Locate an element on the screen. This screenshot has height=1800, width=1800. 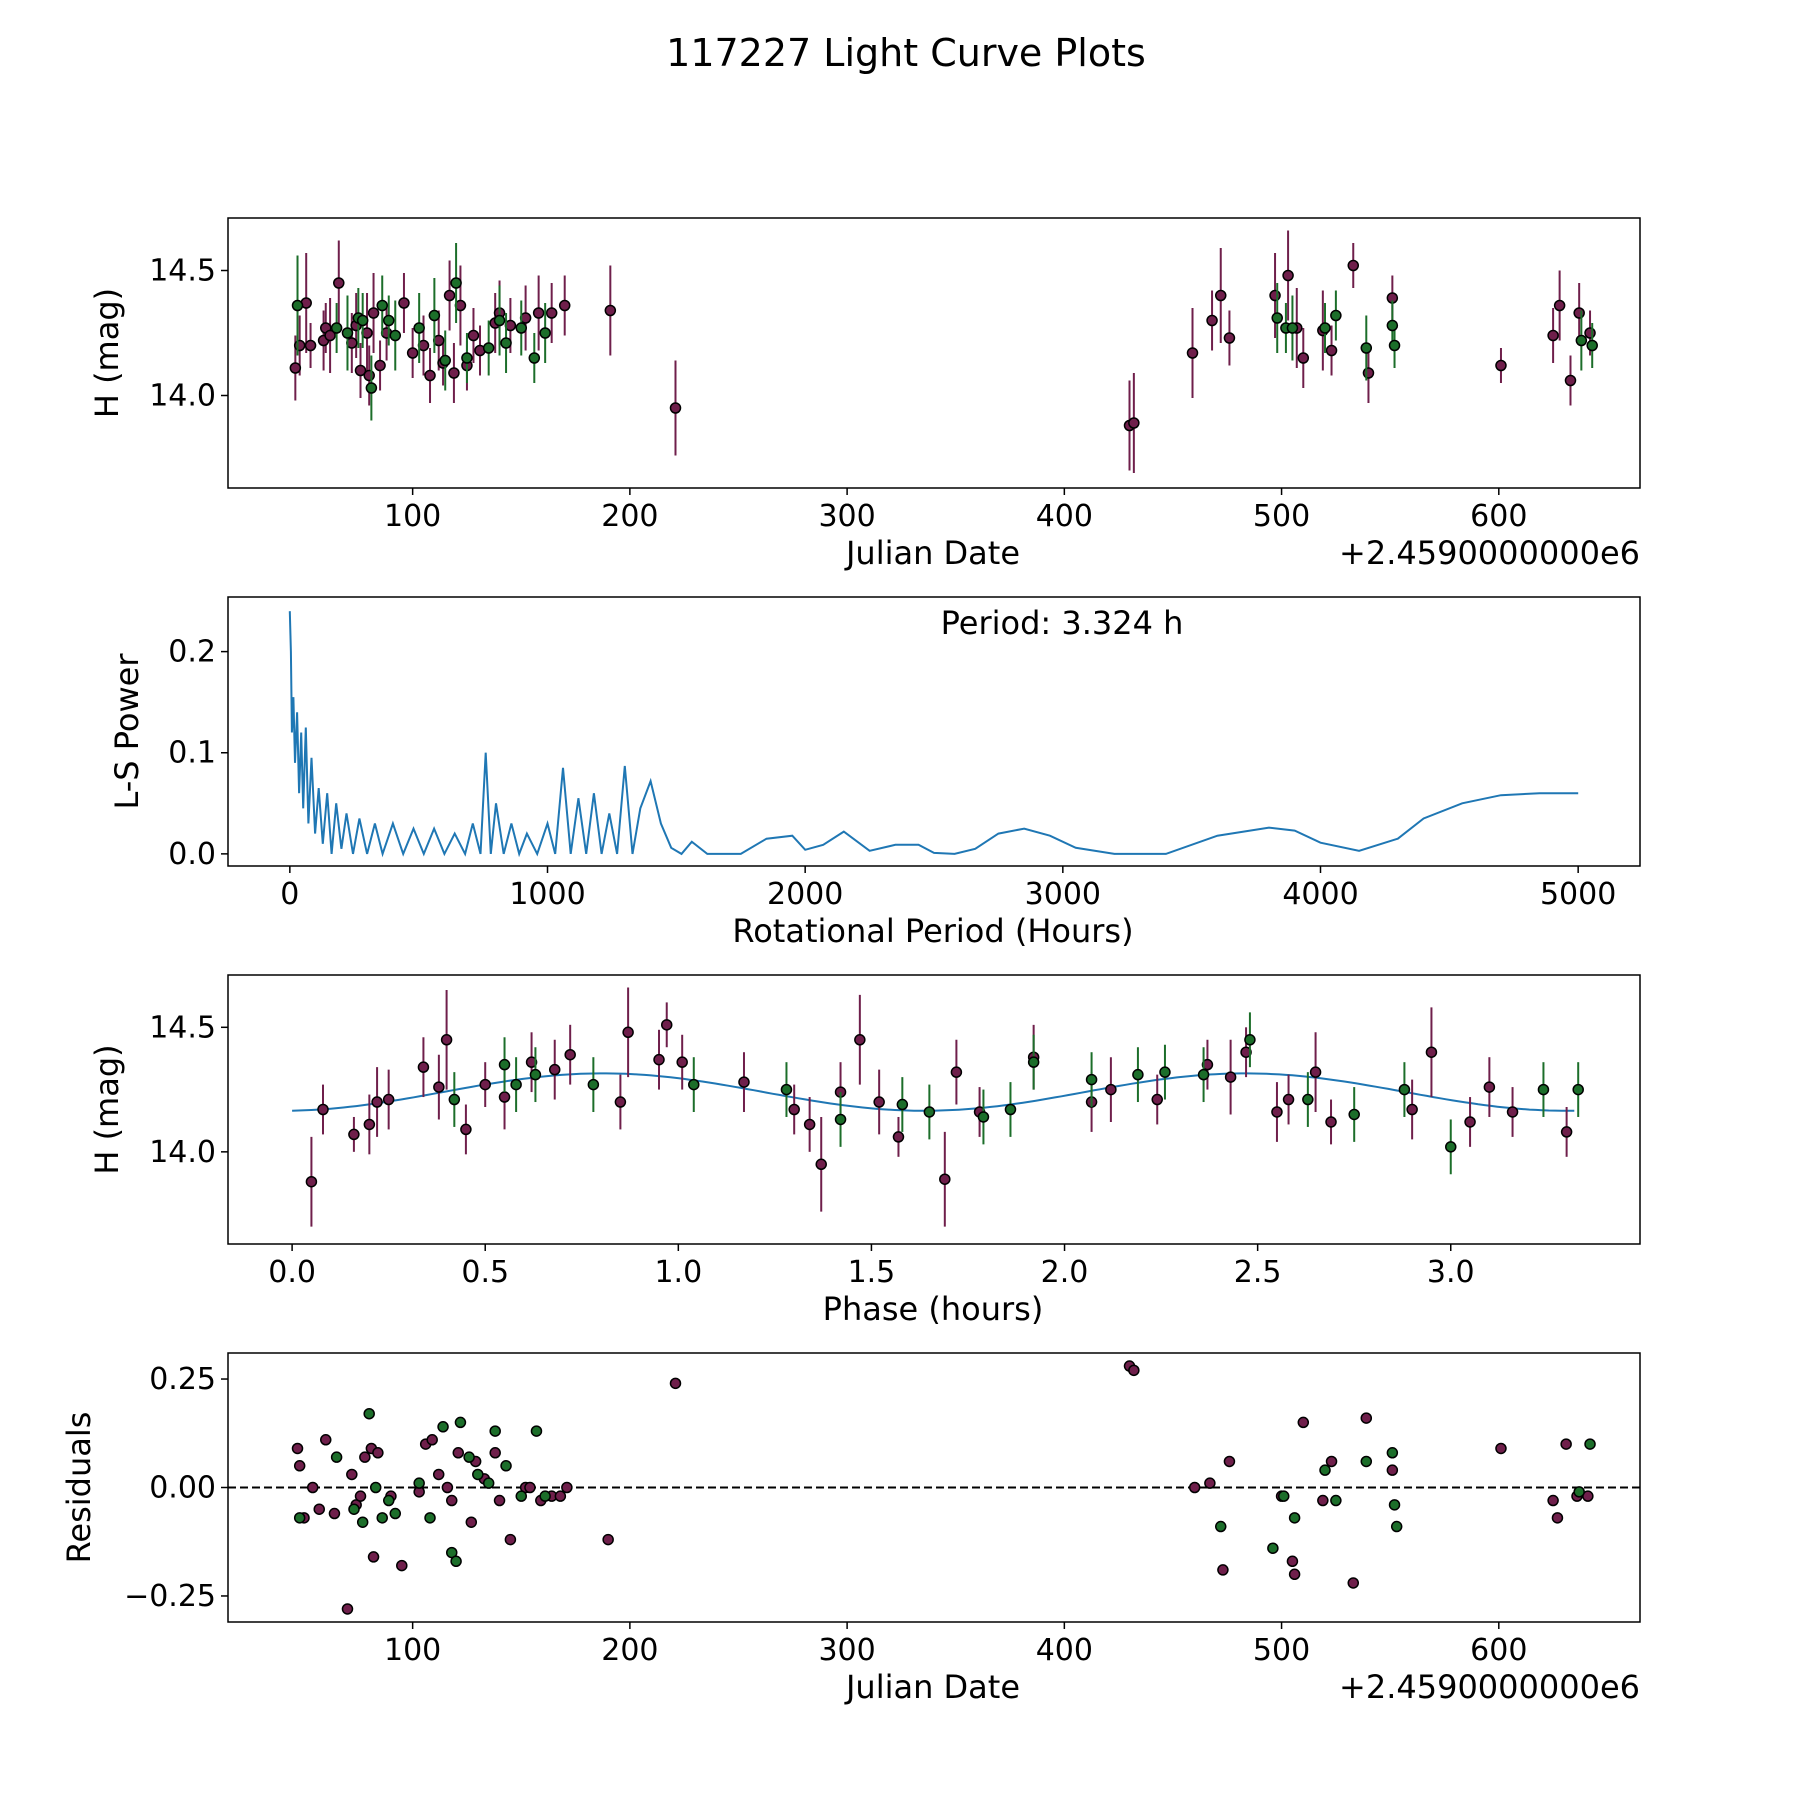
x-tick-label: 2.5 is located at coordinates (1258, 1272).